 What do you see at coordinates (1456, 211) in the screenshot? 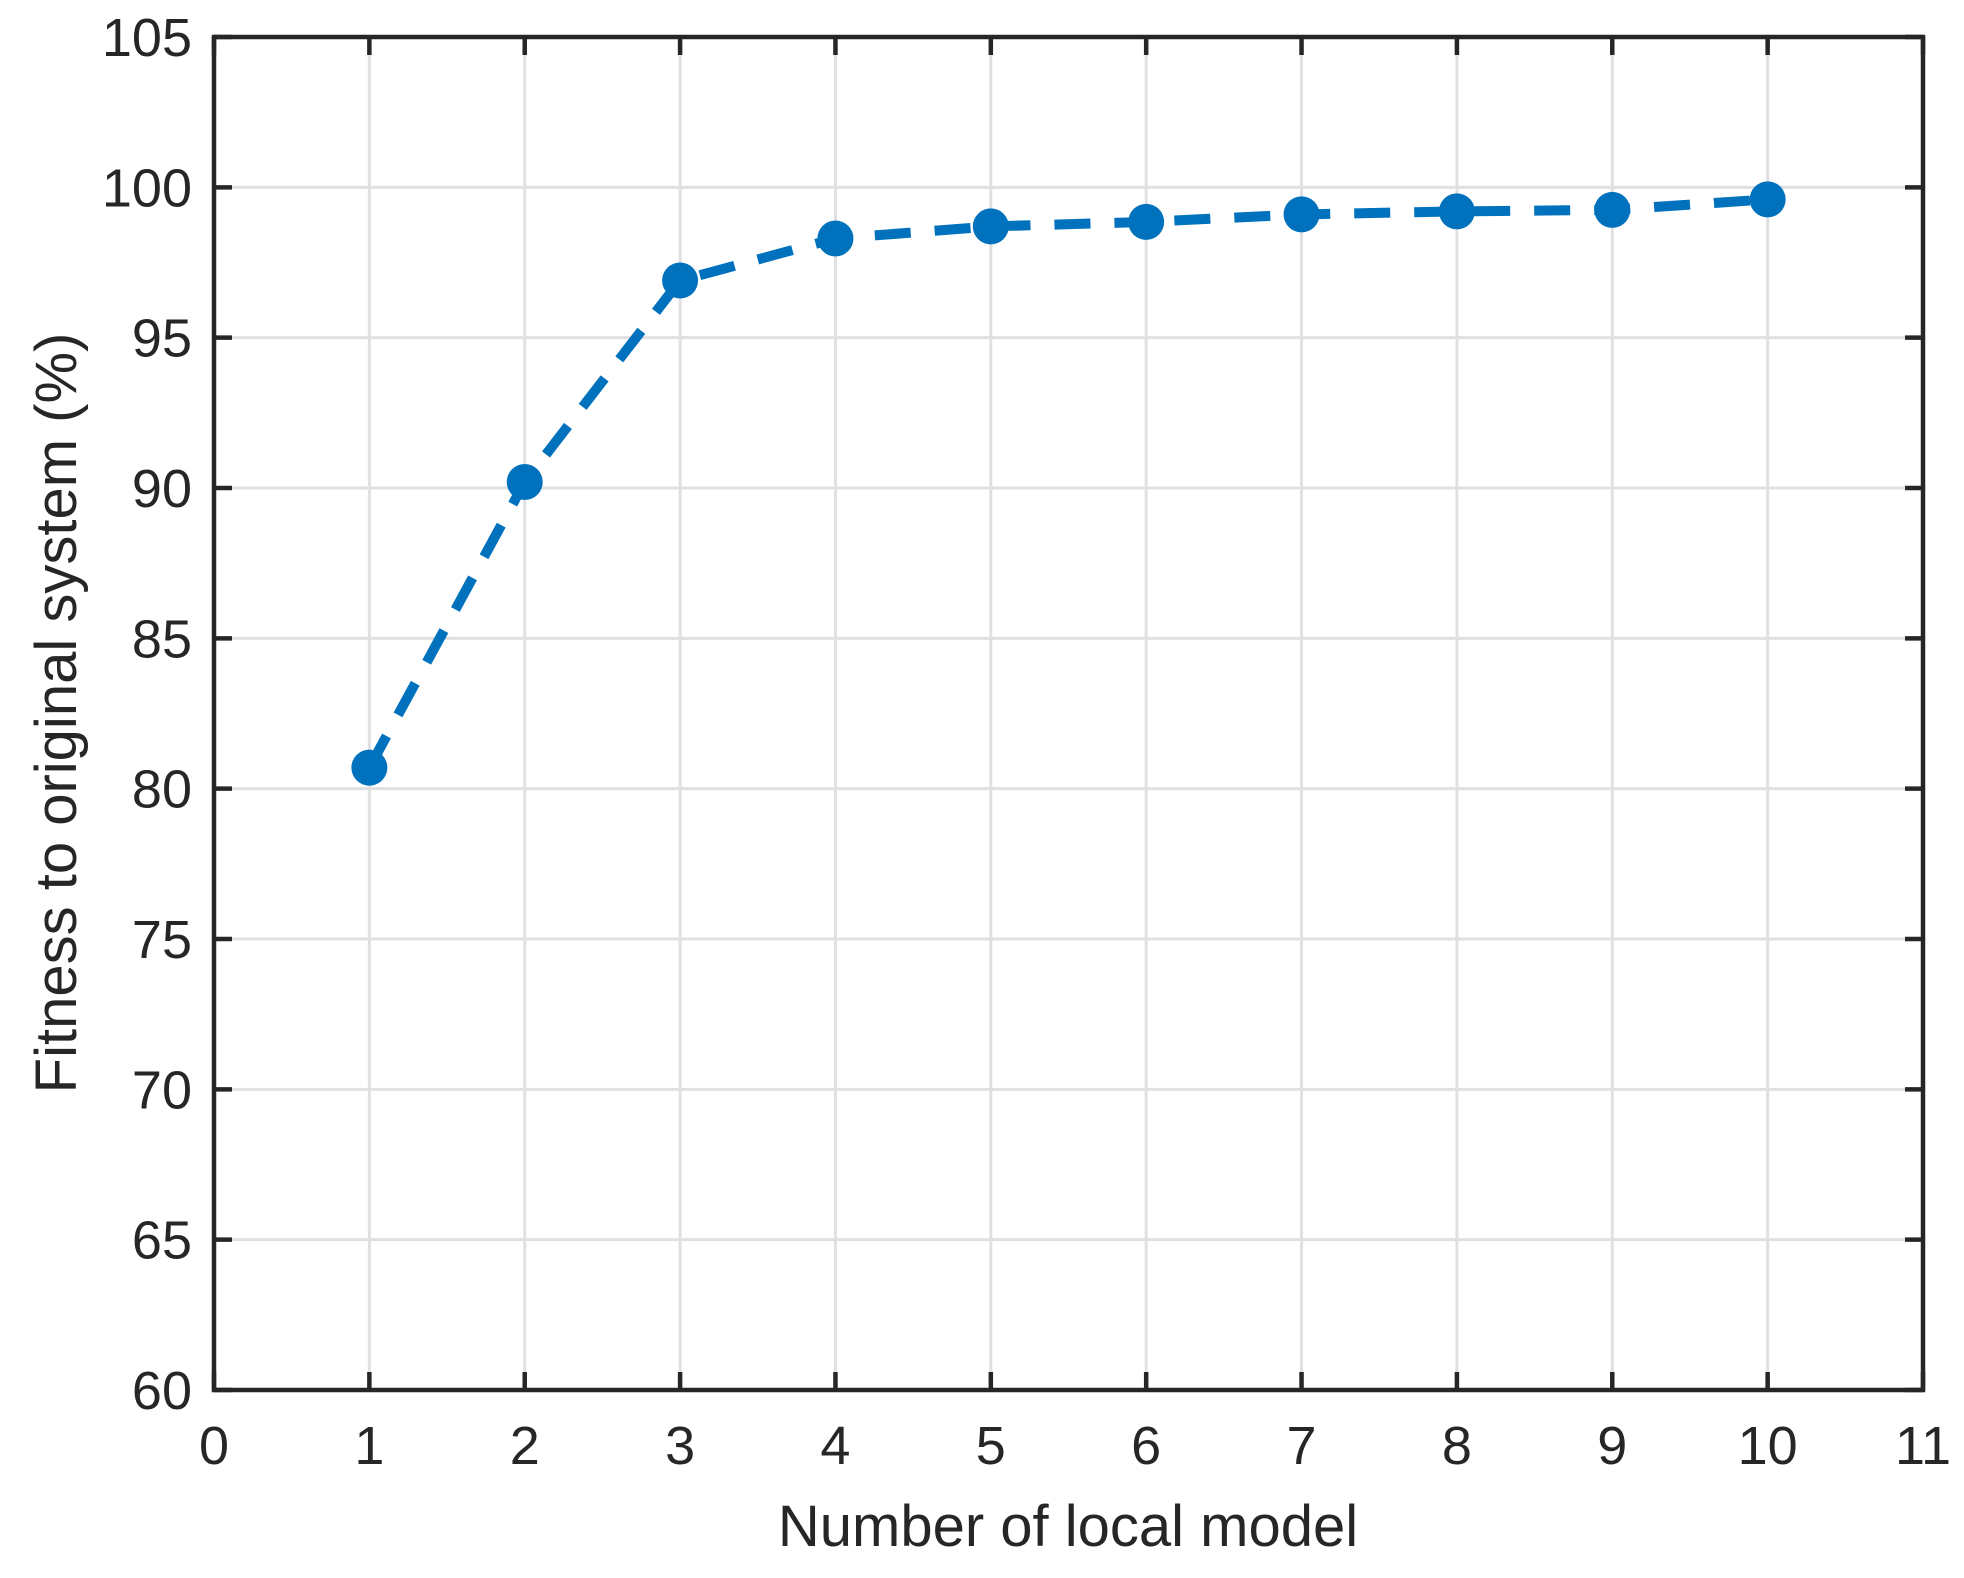
I see `data-point-x8` at bounding box center [1456, 211].